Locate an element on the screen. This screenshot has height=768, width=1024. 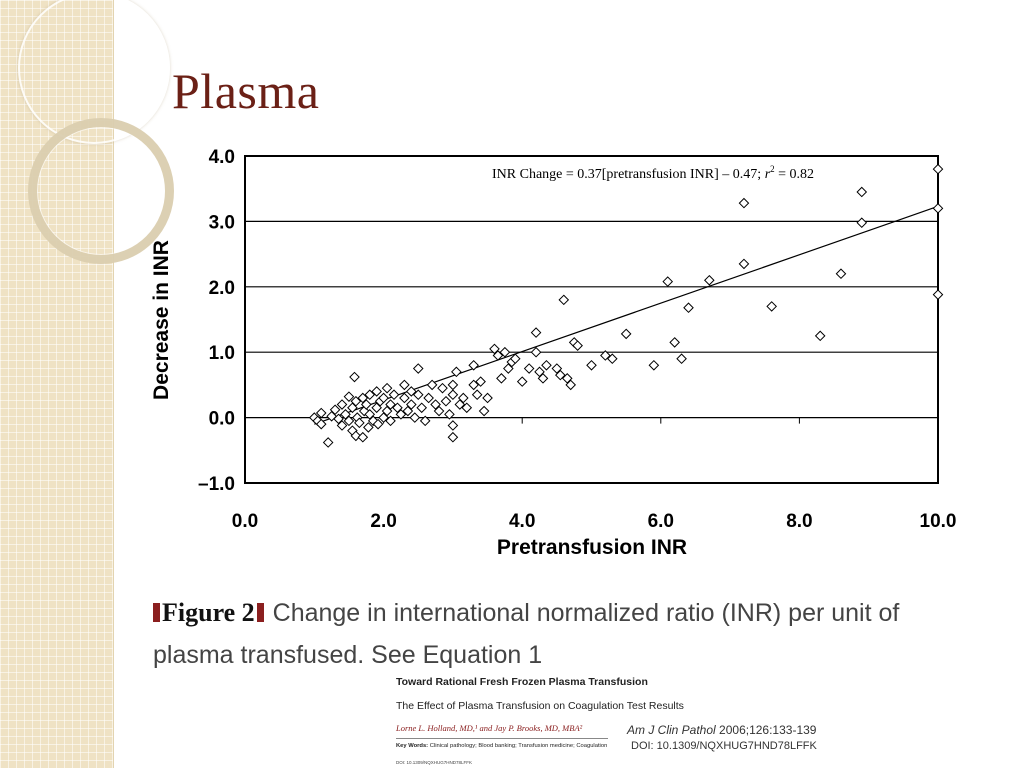
y-tick-label: 0.0 is located at coordinates (222, 419).